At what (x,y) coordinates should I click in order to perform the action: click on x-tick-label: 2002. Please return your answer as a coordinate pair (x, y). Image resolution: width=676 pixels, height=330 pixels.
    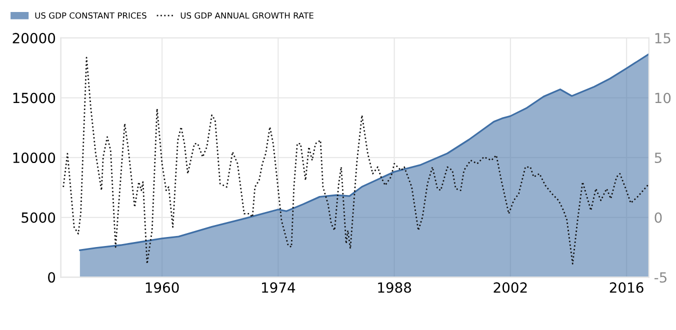
    Looking at the image, I should click on (510, 287).